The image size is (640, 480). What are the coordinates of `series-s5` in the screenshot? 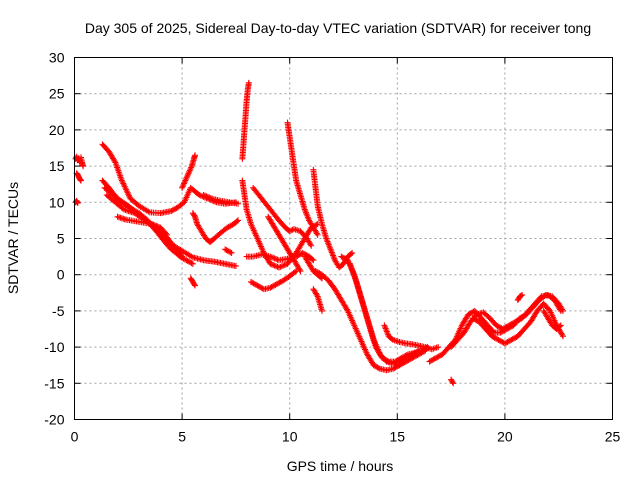 It's located at (169, 179).